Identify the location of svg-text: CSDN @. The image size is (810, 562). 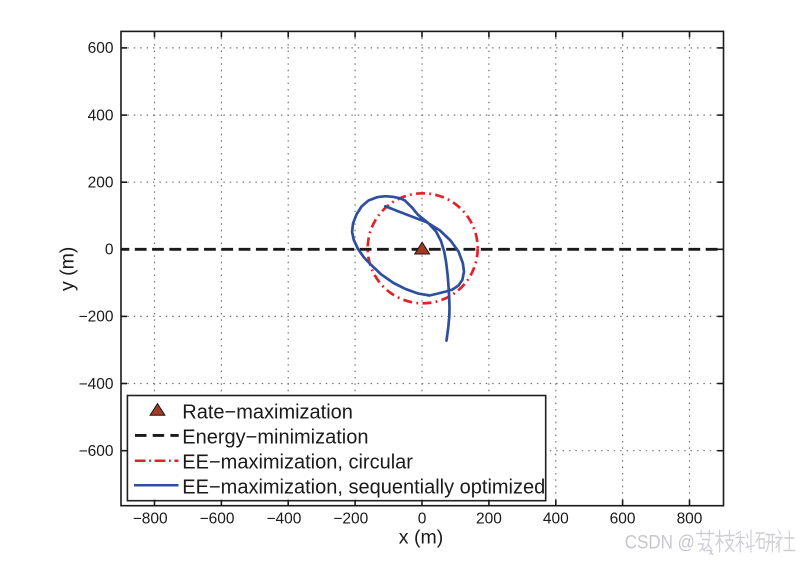
(660, 542).